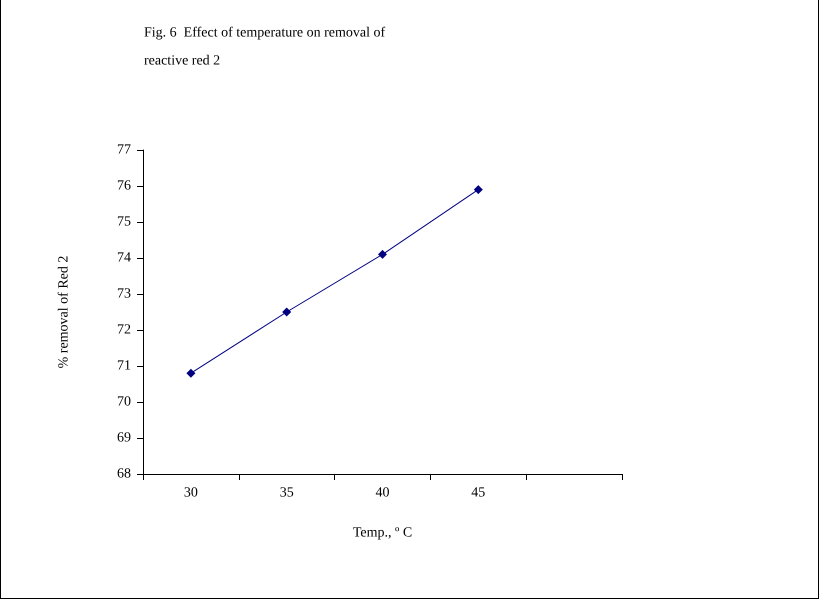 The height and width of the screenshot is (599, 819). I want to click on x-tick-label: 35, so click(287, 493).